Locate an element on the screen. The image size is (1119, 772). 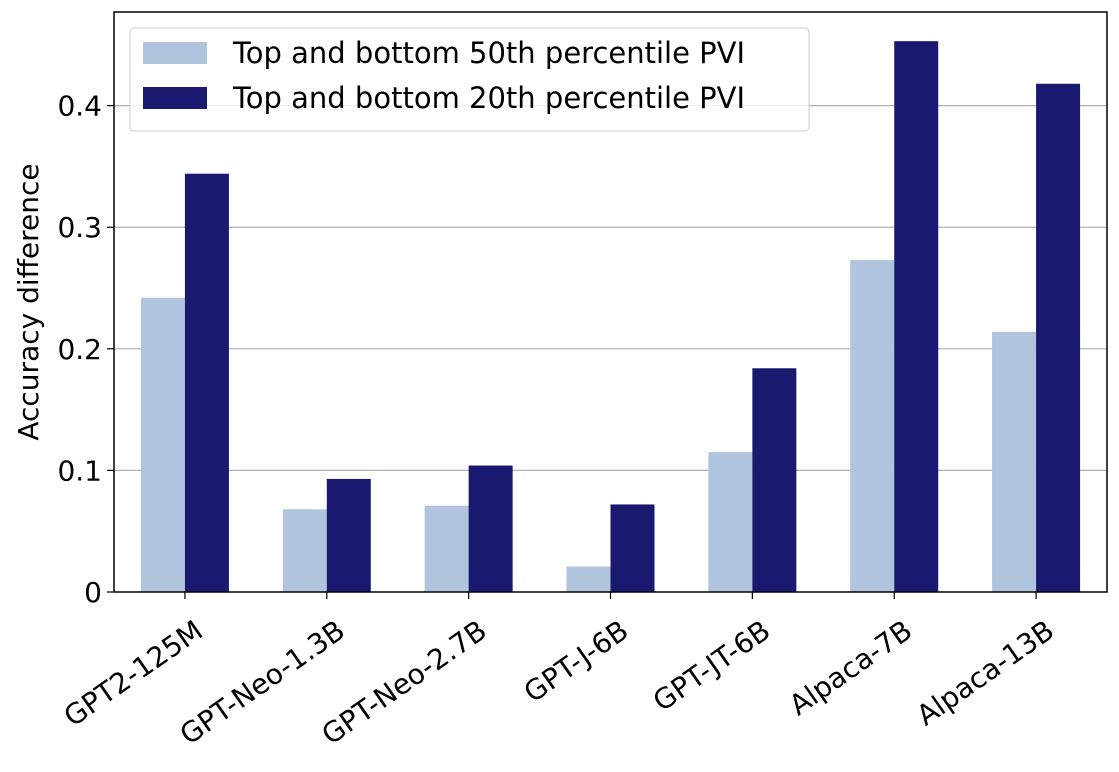
legend-swatch-50th is located at coordinates (175, 53).